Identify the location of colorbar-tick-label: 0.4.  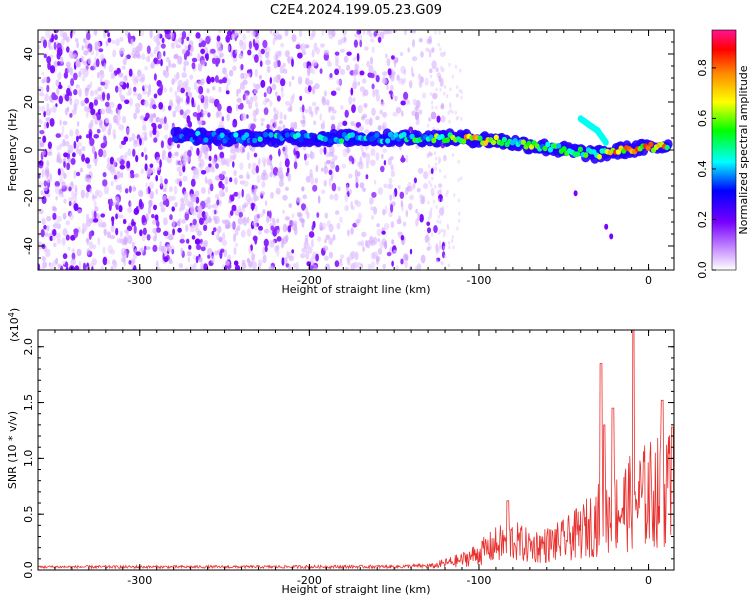
(702, 169).